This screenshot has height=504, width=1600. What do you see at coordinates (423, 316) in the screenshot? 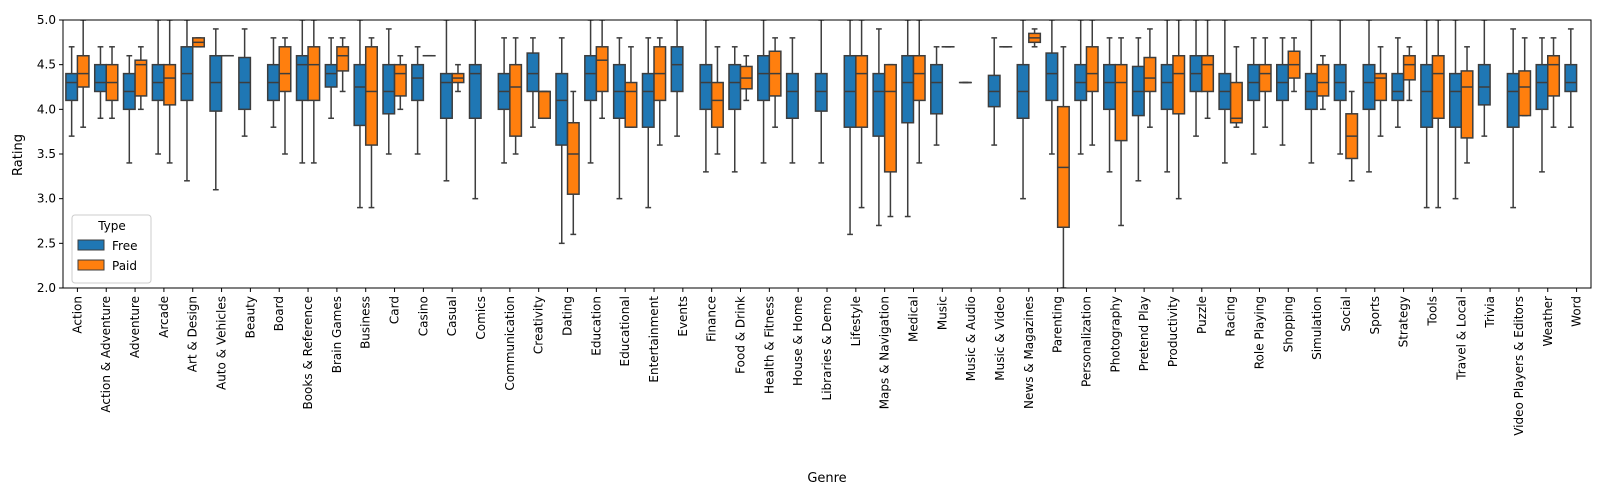
I see `x-tick-label: Casino` at bounding box center [423, 316].